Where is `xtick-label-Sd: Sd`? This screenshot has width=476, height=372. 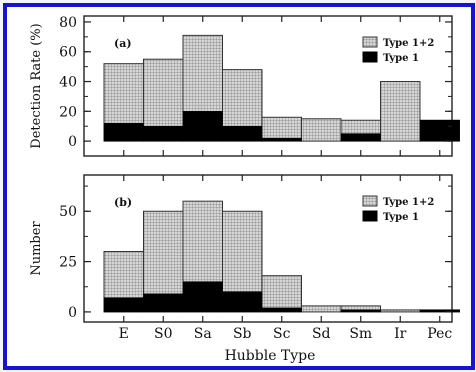 xtick-label-Sd: Sd is located at coordinates (321, 334).